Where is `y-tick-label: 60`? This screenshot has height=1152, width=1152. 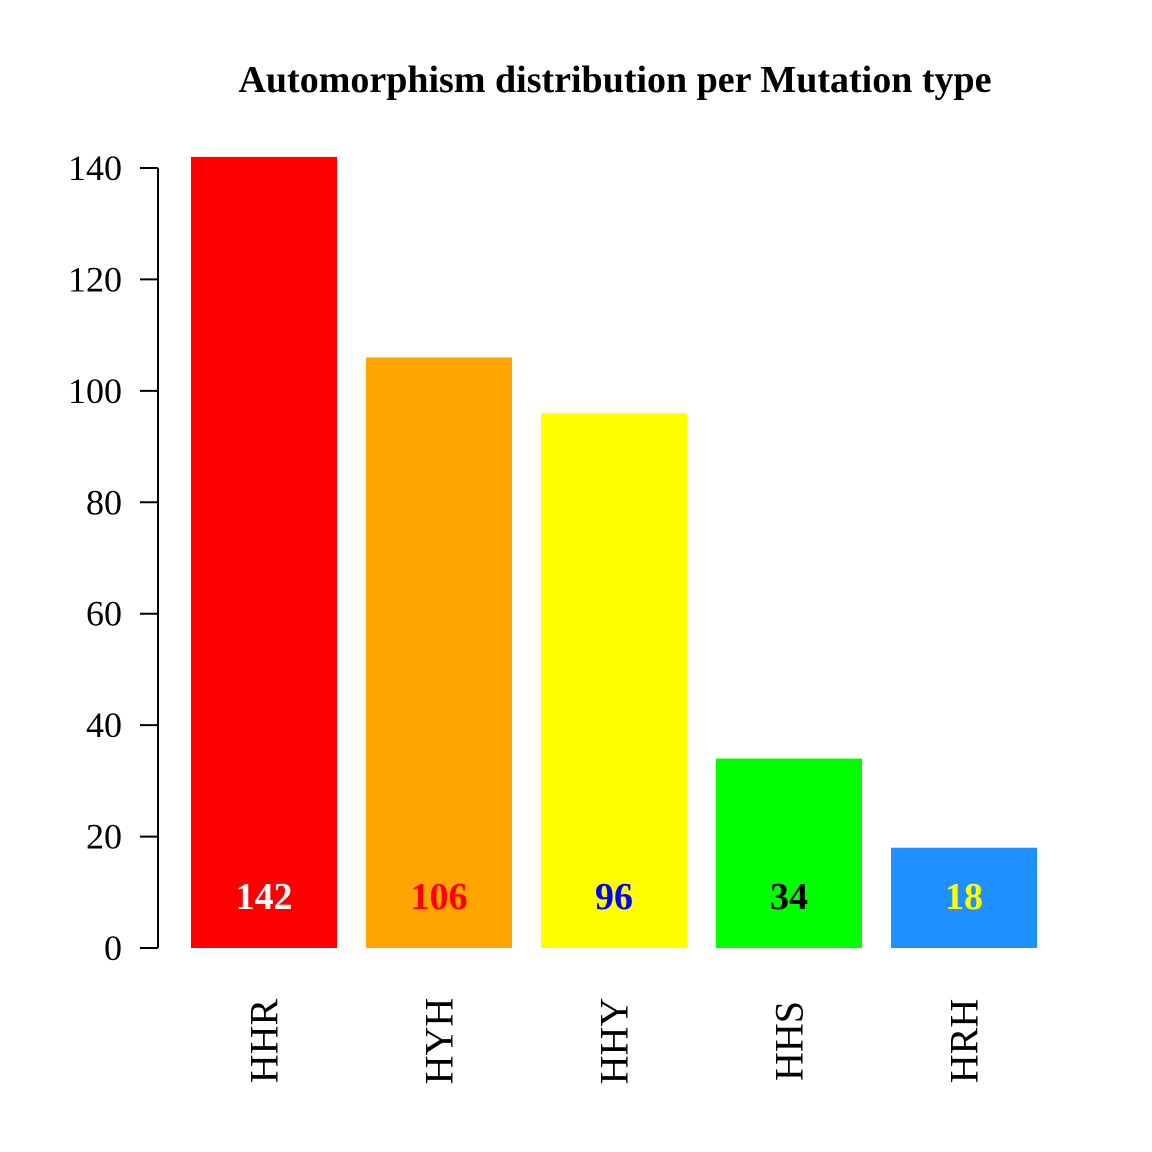
y-tick-label: 60 is located at coordinates (104, 614).